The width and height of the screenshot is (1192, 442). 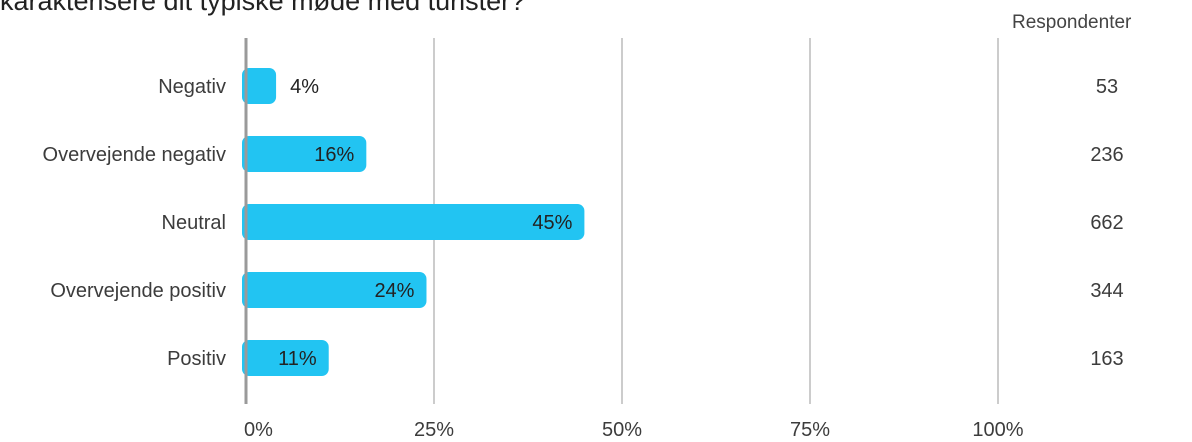 What do you see at coordinates (1106, 291) in the screenshot?
I see `respondent-count: 344` at bounding box center [1106, 291].